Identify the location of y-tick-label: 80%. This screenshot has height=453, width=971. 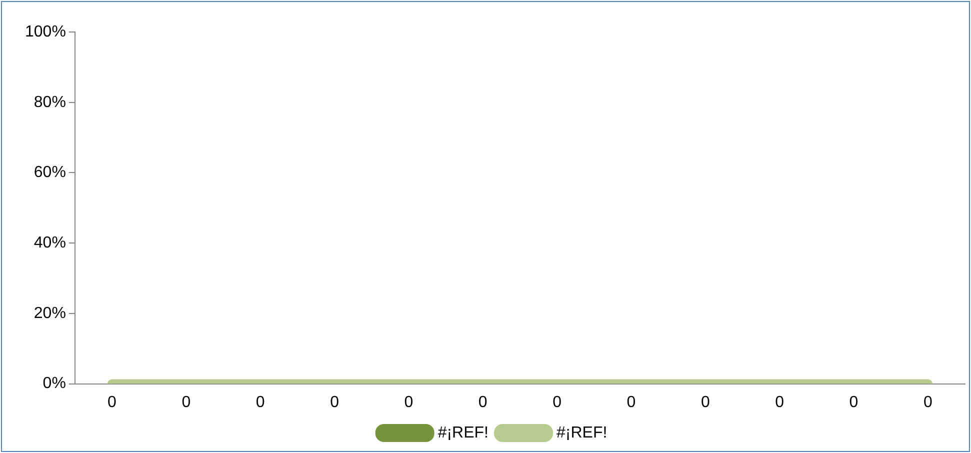
(50, 102).